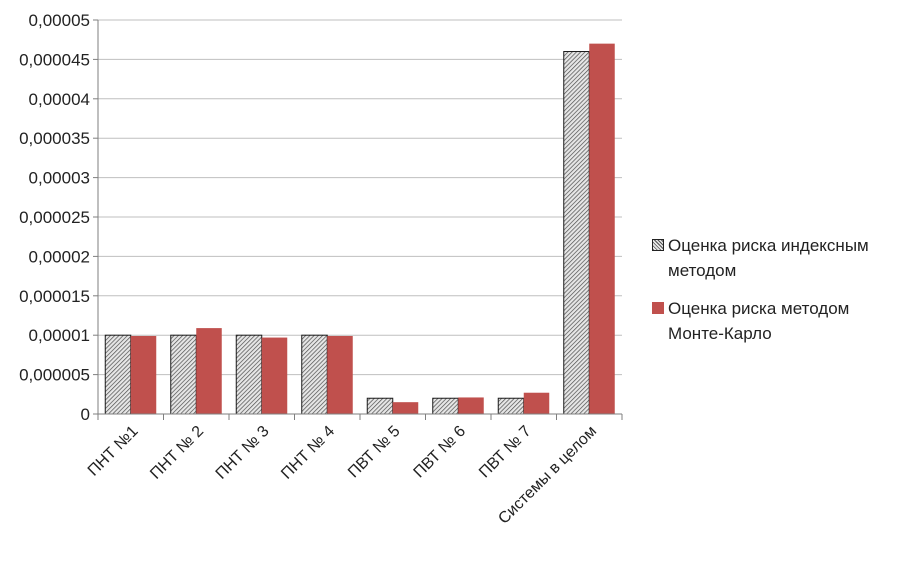 This screenshot has width=912, height=570. I want to click on x-category-label: ПНТ № 2, so click(177, 453).